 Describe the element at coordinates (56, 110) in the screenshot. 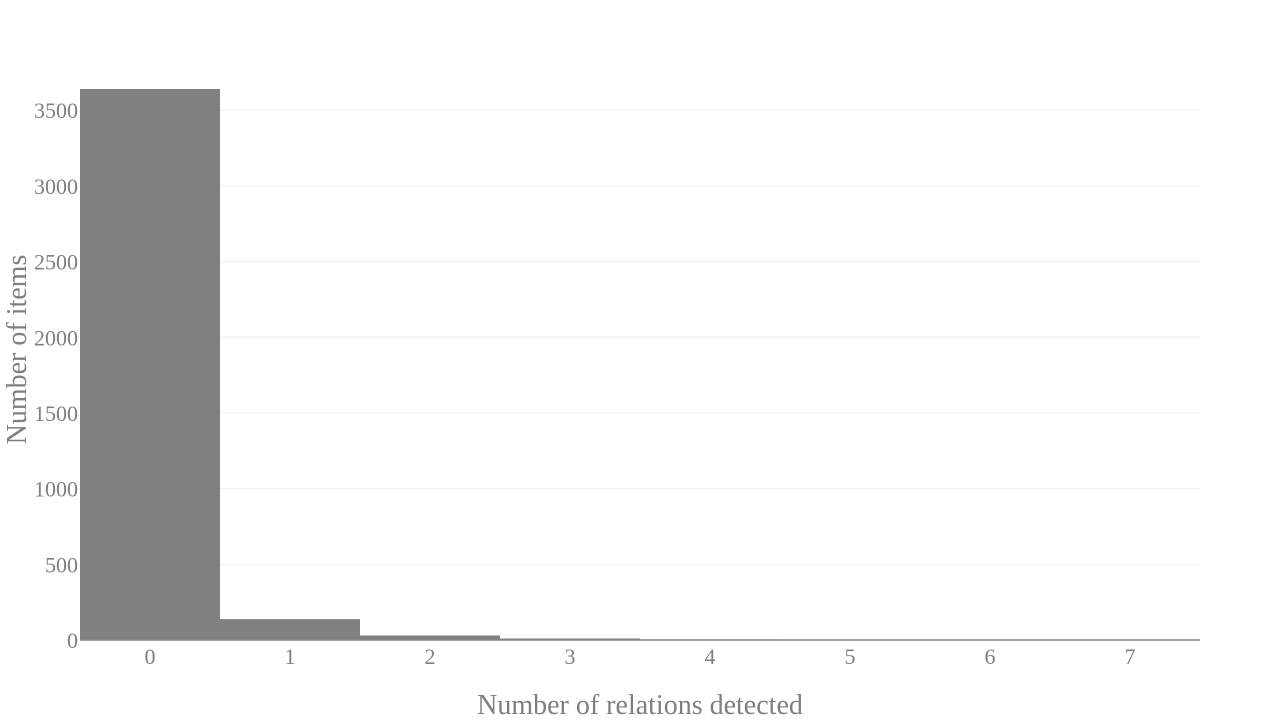

I see `y-tick-label: 3500` at that location.